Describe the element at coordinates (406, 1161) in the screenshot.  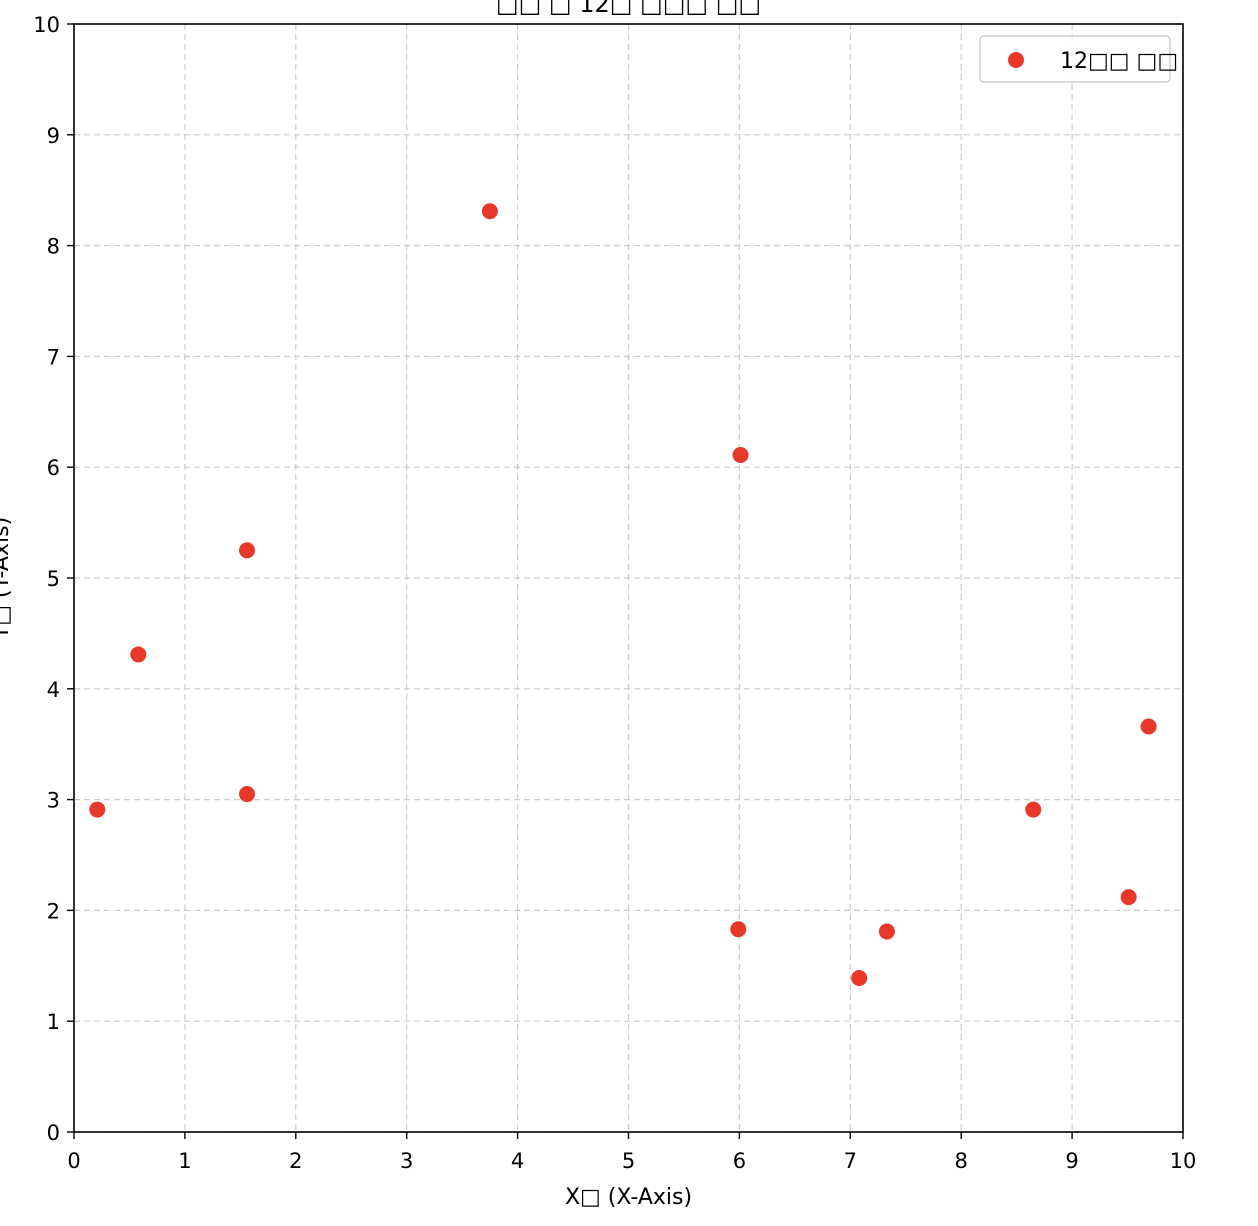
I see `x-tick-label: 3` at that location.